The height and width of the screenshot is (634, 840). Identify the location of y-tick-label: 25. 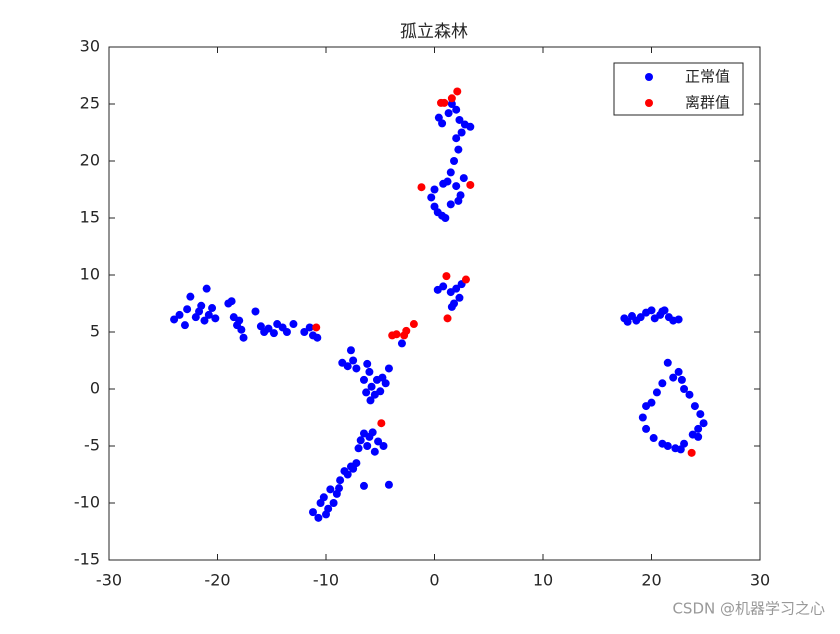
(90, 103).